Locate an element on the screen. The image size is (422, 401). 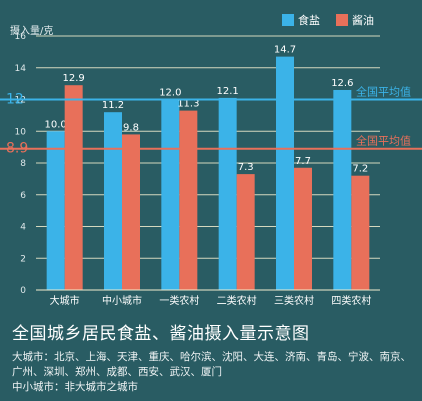
x-tick-label: 一类农村 is located at coordinates (179, 300).